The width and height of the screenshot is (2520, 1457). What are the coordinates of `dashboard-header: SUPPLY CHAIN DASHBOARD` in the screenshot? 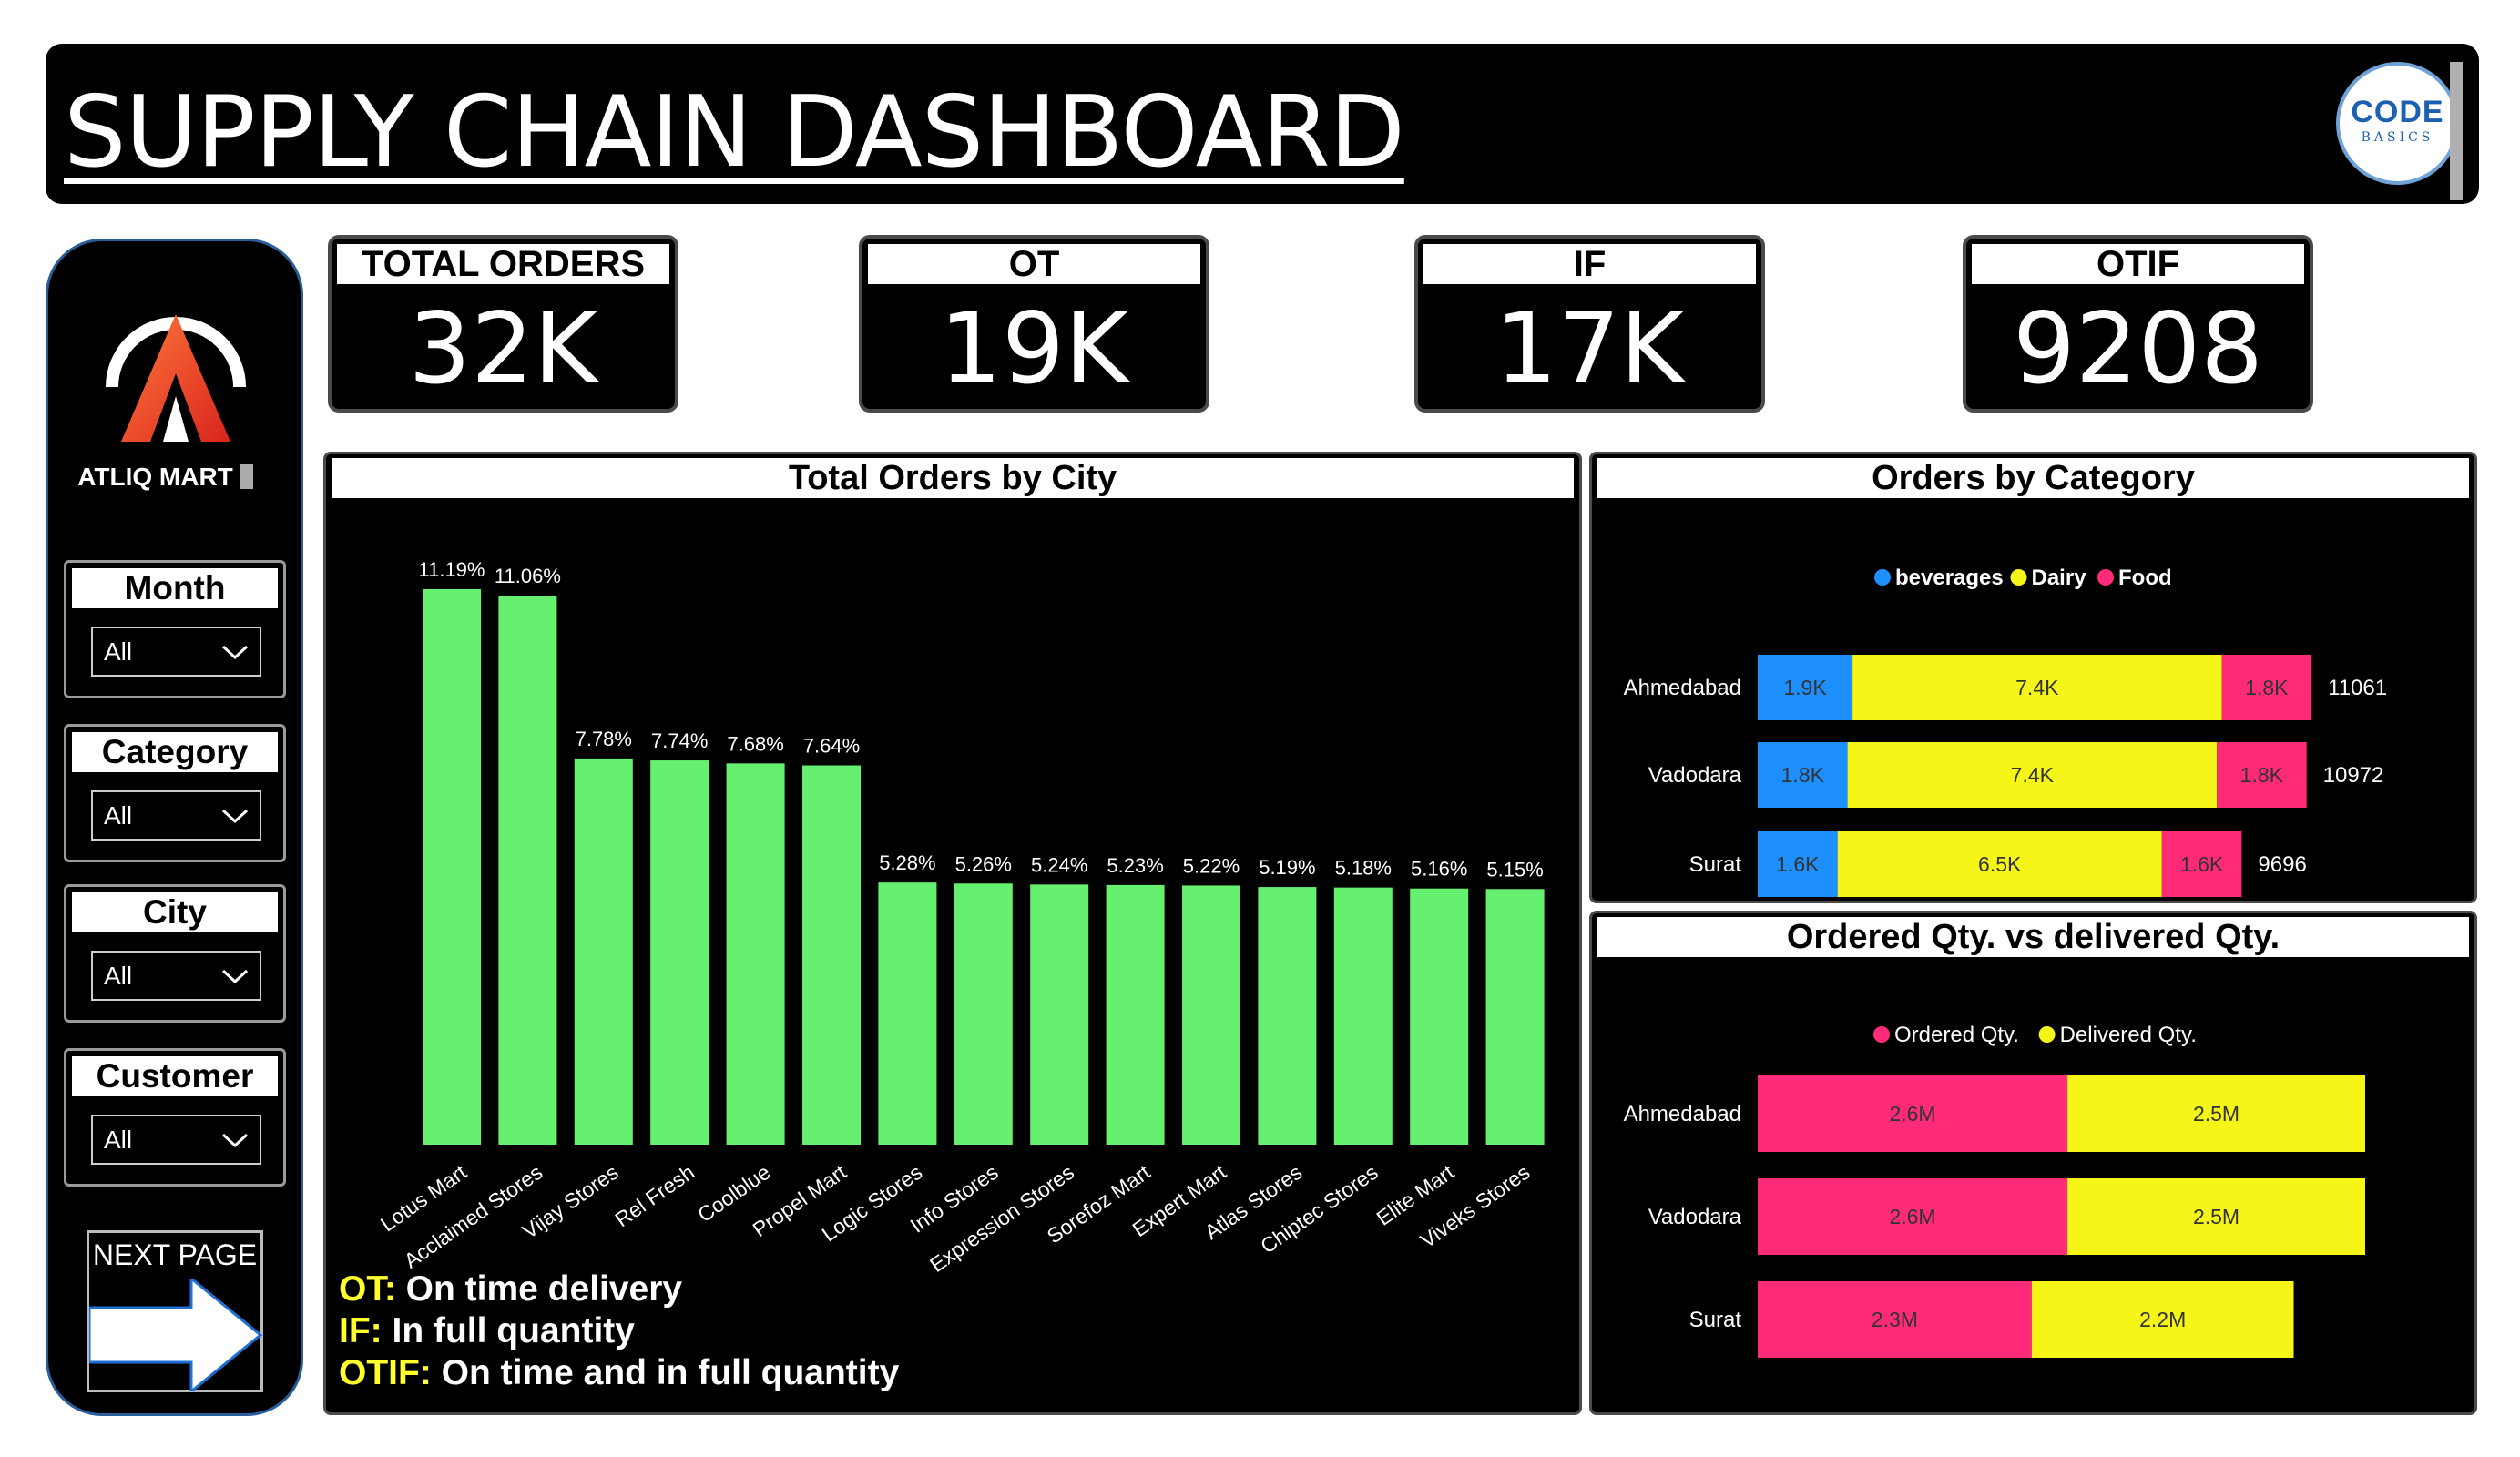 It's located at (1262, 124).